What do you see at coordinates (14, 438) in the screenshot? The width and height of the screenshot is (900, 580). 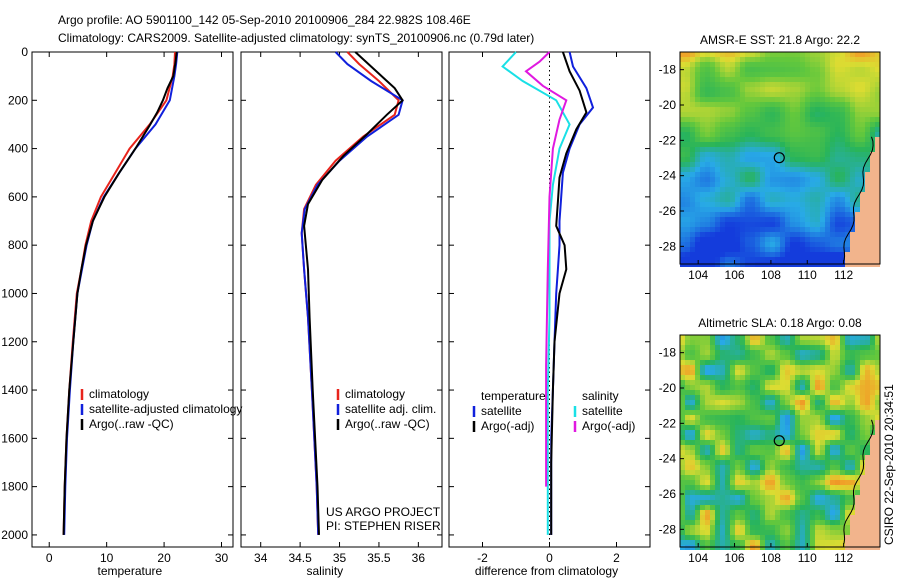 I see `y-tick-label: 1600` at bounding box center [14, 438].